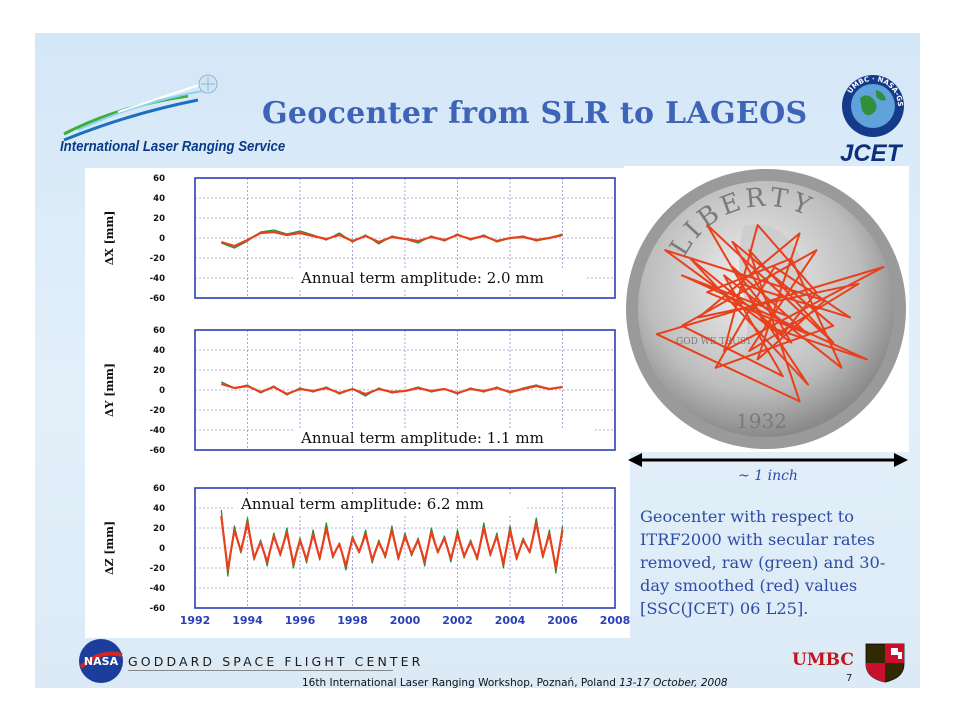 The width and height of the screenshot is (960, 720). What do you see at coordinates (562, 620) in the screenshot?
I see `x-tick-label: 2006` at bounding box center [562, 620].